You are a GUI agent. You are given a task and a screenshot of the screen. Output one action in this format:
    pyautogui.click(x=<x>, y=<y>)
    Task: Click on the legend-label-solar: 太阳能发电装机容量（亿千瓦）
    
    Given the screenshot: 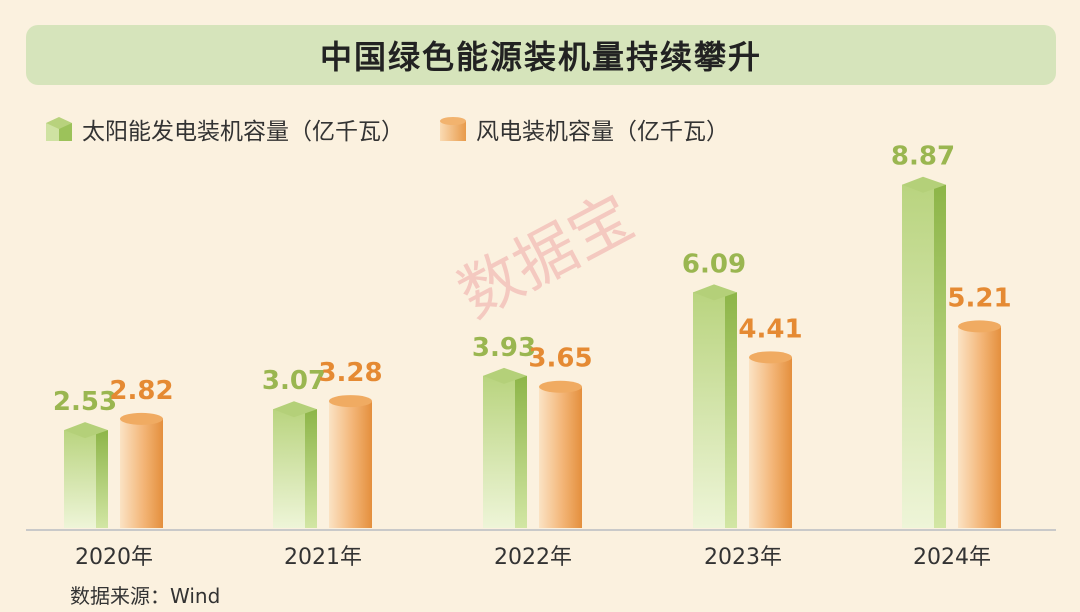 What is the action you would take?
    pyautogui.click(x=243, y=132)
    